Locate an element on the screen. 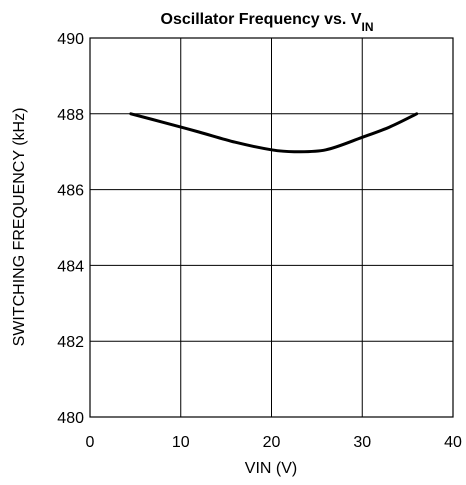 The height and width of the screenshot is (485, 466). y-tick-label-5: 490 is located at coordinates (70, 39).